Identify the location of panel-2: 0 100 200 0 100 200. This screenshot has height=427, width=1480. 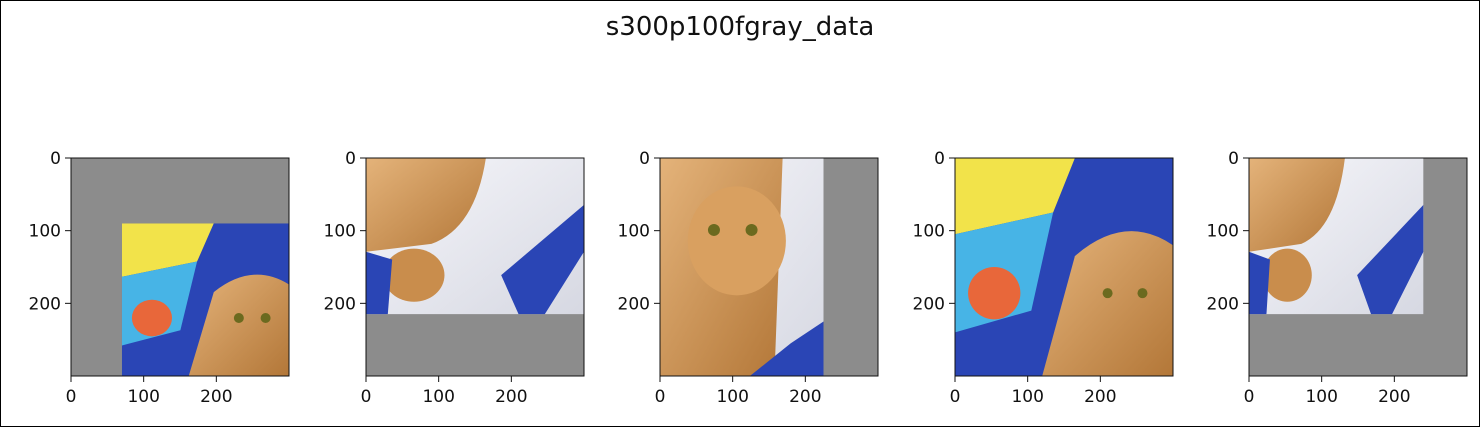
(454, 278).